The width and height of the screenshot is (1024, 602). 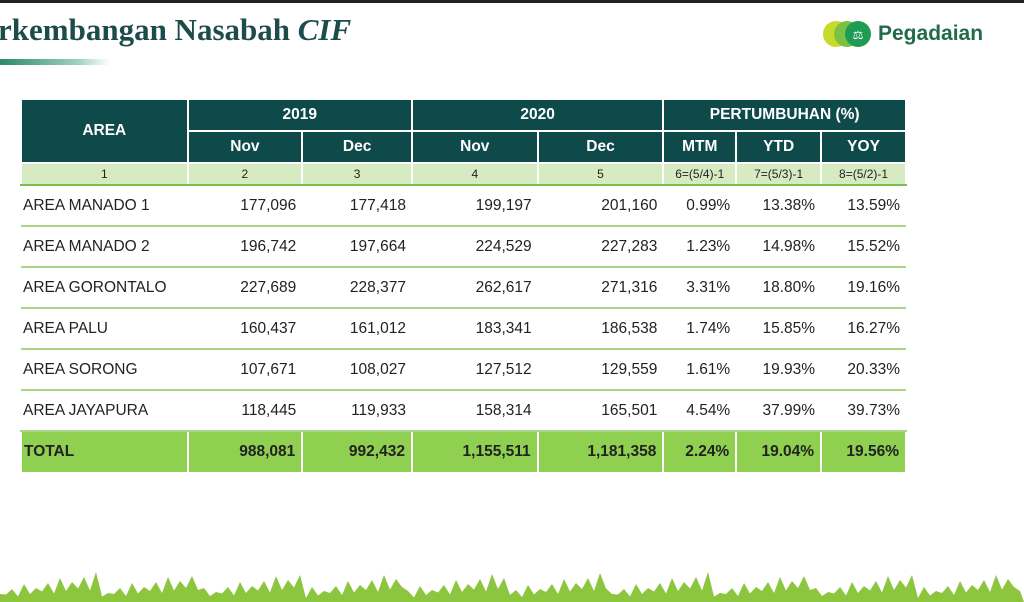 What do you see at coordinates (245, 288) in the screenshot?
I see `value-cell: 227,689` at bounding box center [245, 288].